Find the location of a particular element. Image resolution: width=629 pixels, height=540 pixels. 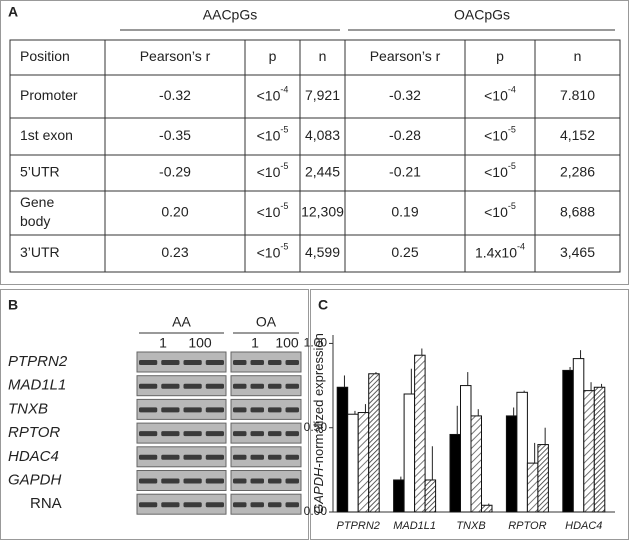

table-cell: Position is located at coordinates (45, 56).